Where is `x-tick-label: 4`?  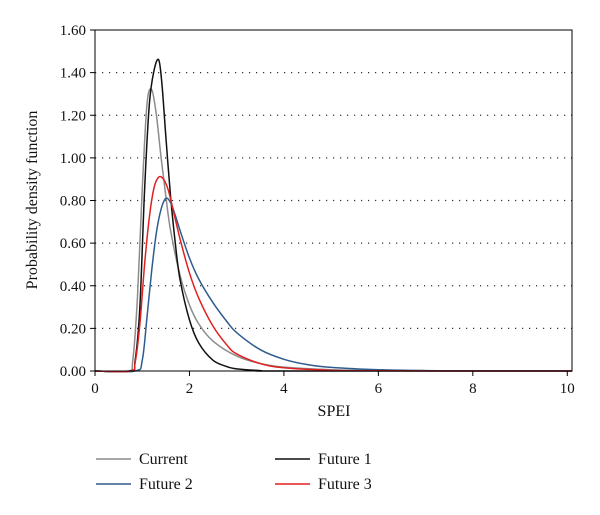
x-tick-label: 4 is located at coordinates (284, 389).